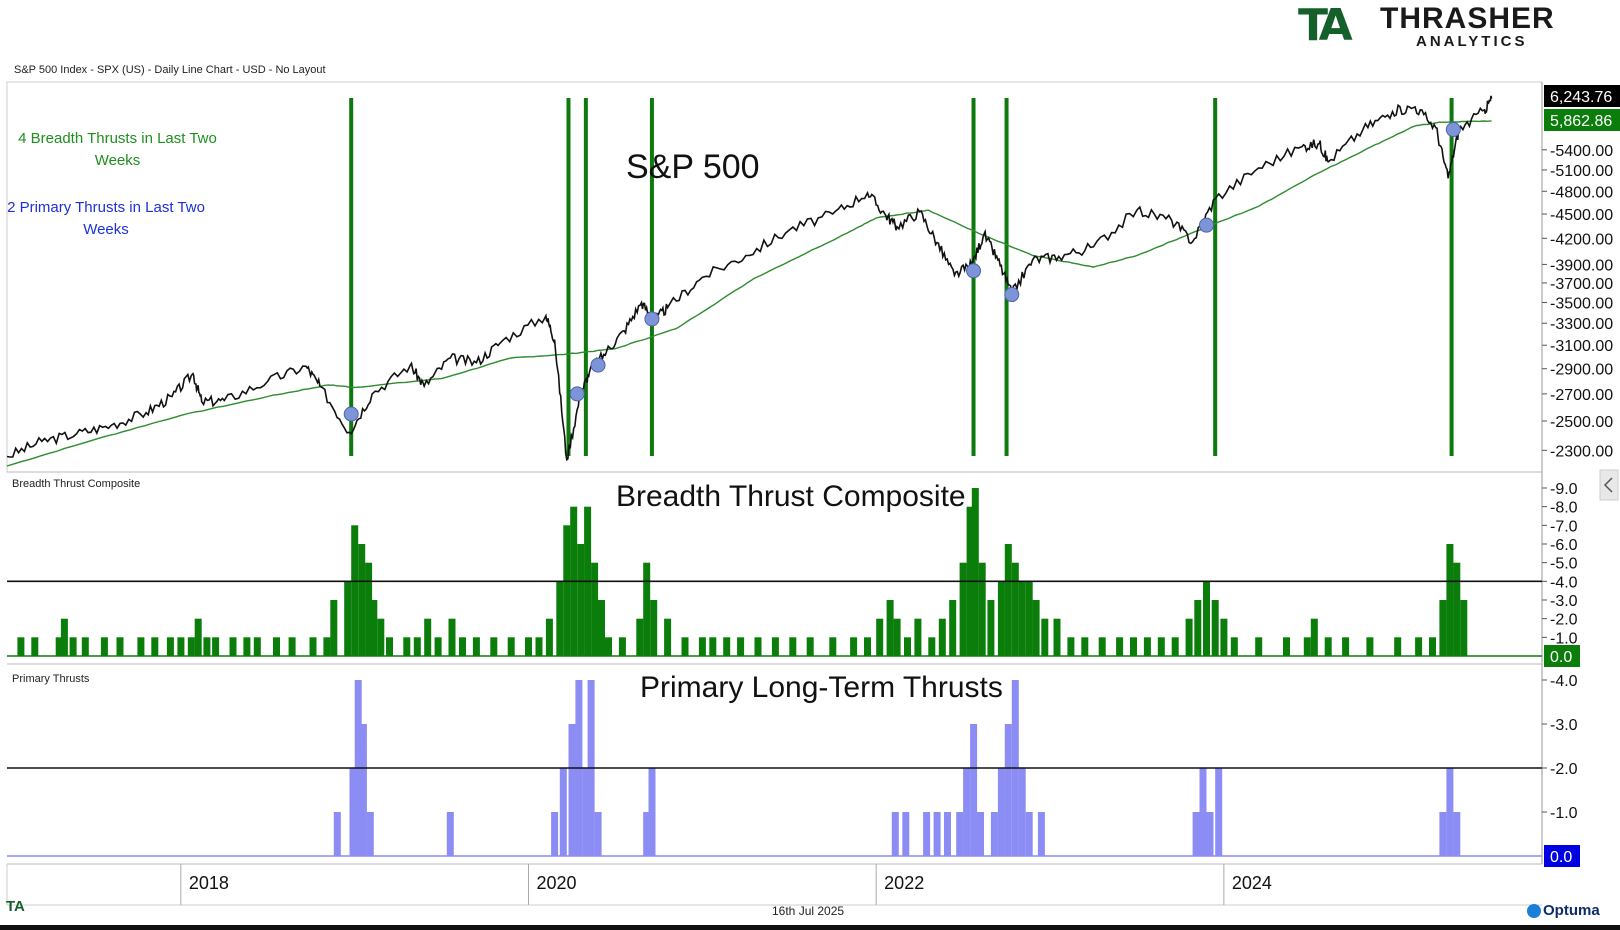 This screenshot has height=930, width=1620. What do you see at coordinates (1581, 171) in the screenshot?
I see `price-tick-label-12: -5100.00` at bounding box center [1581, 171].